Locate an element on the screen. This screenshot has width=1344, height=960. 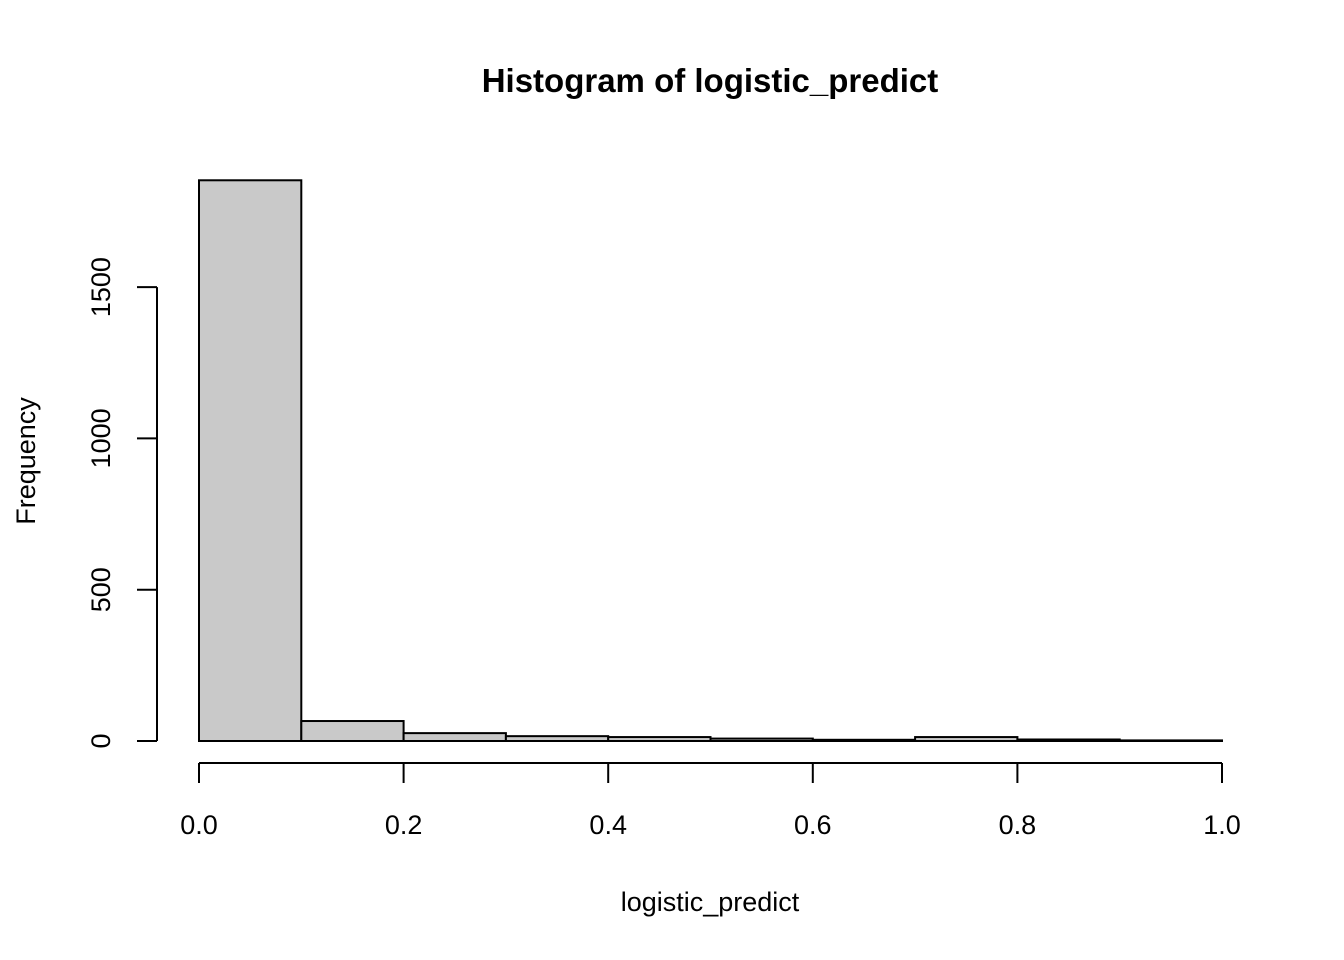
x-tick-label: 0.6 is located at coordinates (813, 825).